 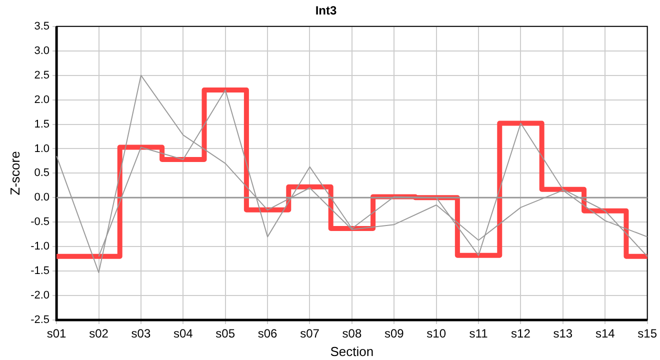 I want to click on y-axis-title: Z-score, so click(x=14, y=173).